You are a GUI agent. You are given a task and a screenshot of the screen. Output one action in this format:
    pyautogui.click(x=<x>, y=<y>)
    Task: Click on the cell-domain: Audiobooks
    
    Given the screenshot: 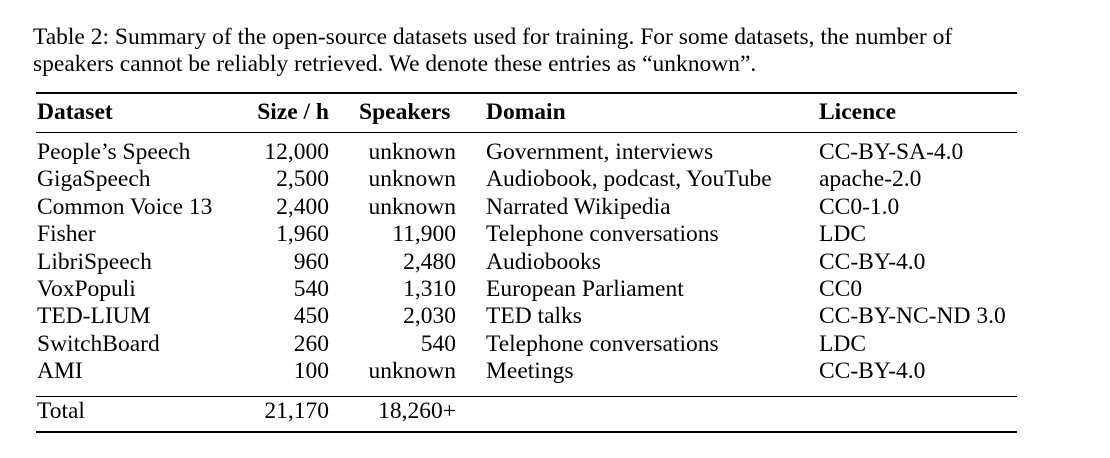 What is the action you would take?
    pyautogui.click(x=543, y=262)
    